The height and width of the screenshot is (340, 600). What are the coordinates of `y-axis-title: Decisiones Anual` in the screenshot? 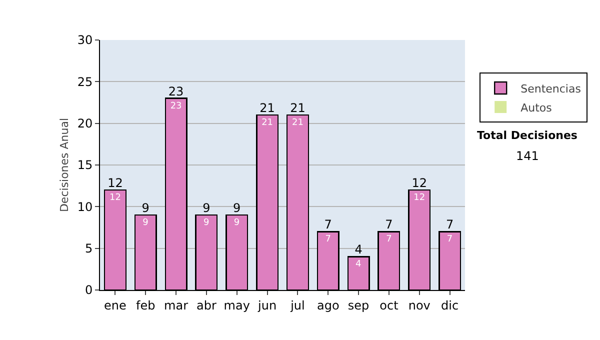 It's located at (64, 165).